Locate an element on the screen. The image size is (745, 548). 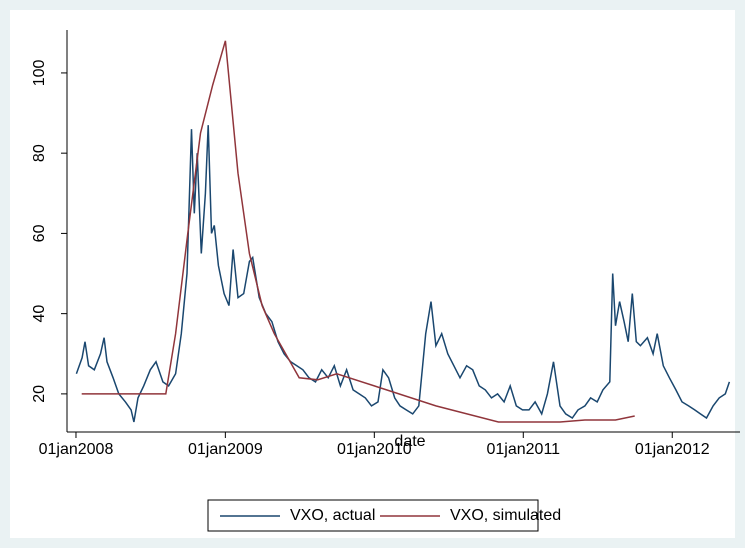
y-tick-label: 40 is located at coordinates (39, 314).